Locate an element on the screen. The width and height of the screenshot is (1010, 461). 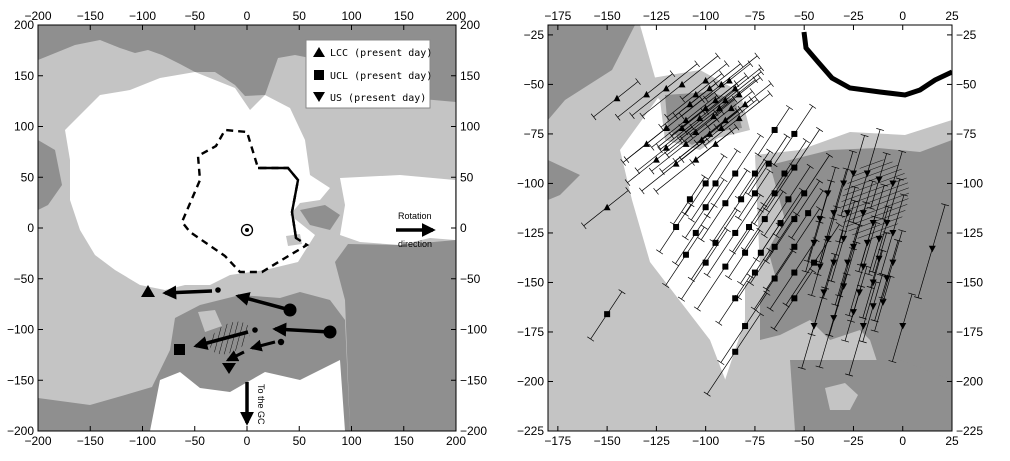
x-tick-label-bottom: −125 is located at coordinates (656, 441).